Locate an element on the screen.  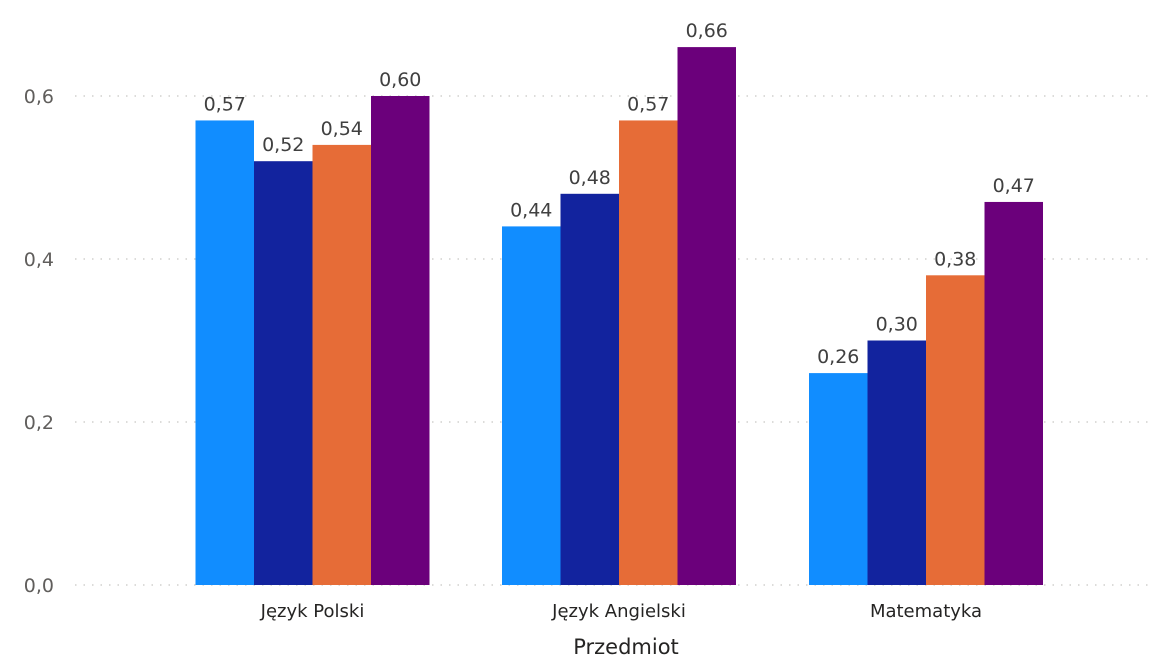
data-label: 0,52 is located at coordinates (283, 145).